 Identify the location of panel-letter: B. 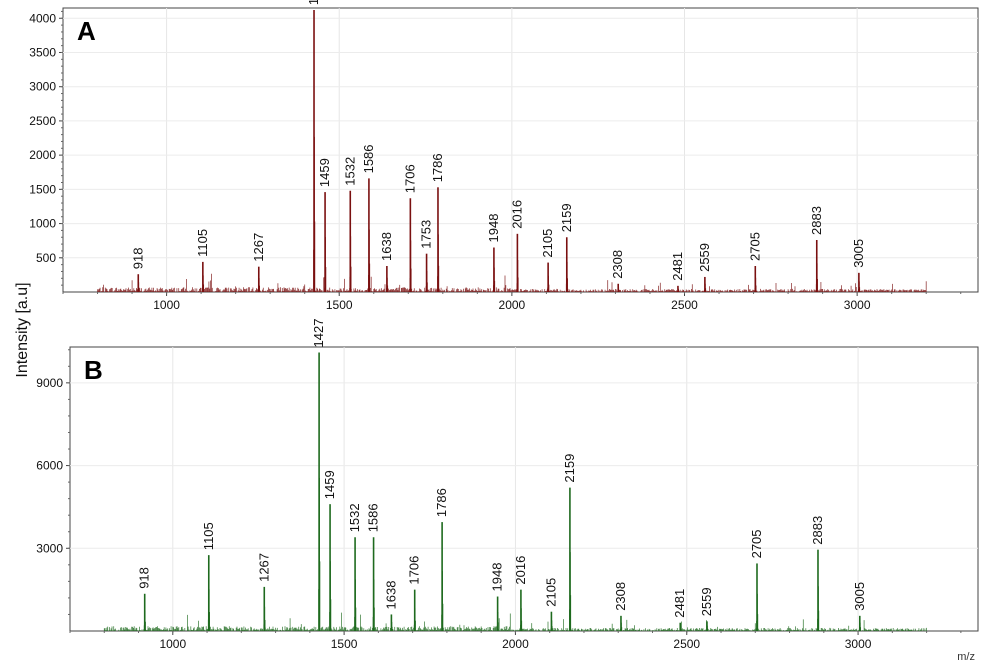
(93, 370).